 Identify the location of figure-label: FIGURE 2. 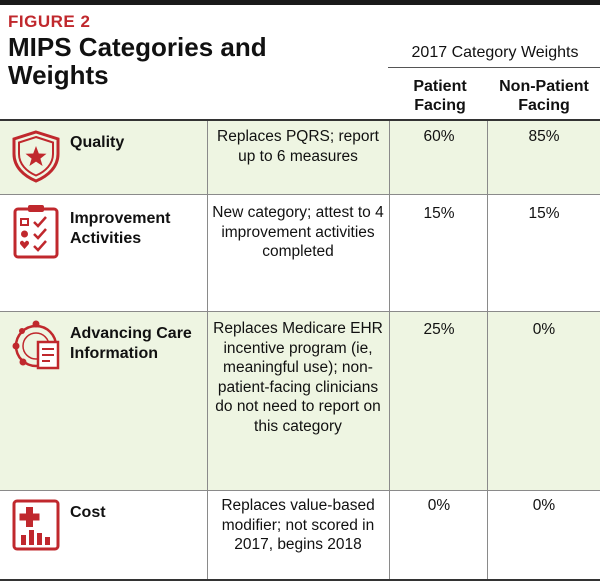
(49, 21).